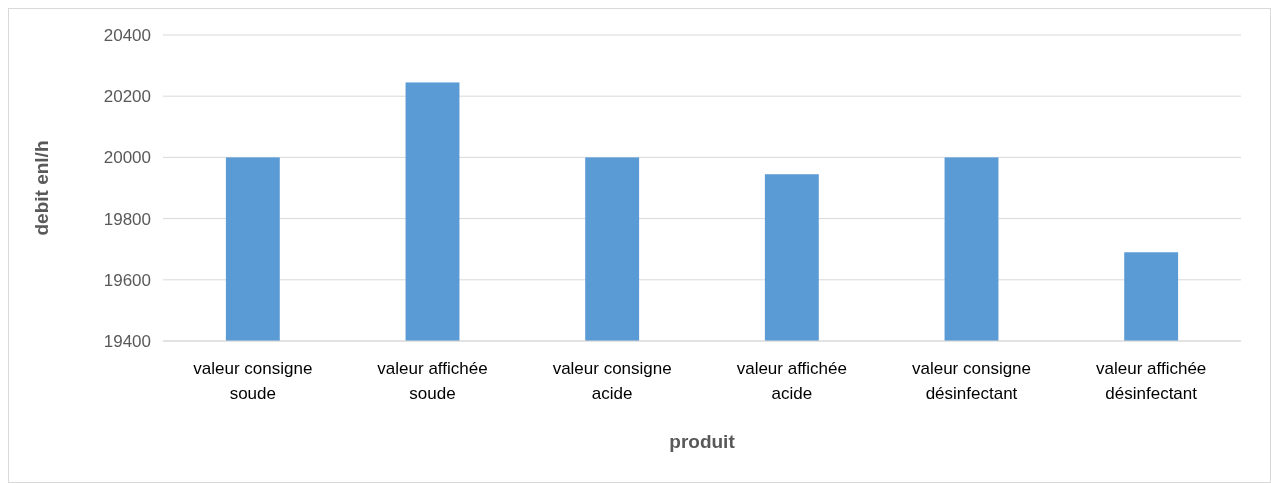  What do you see at coordinates (127, 158) in the screenshot?
I see `y-tick-label: 20000` at bounding box center [127, 158].